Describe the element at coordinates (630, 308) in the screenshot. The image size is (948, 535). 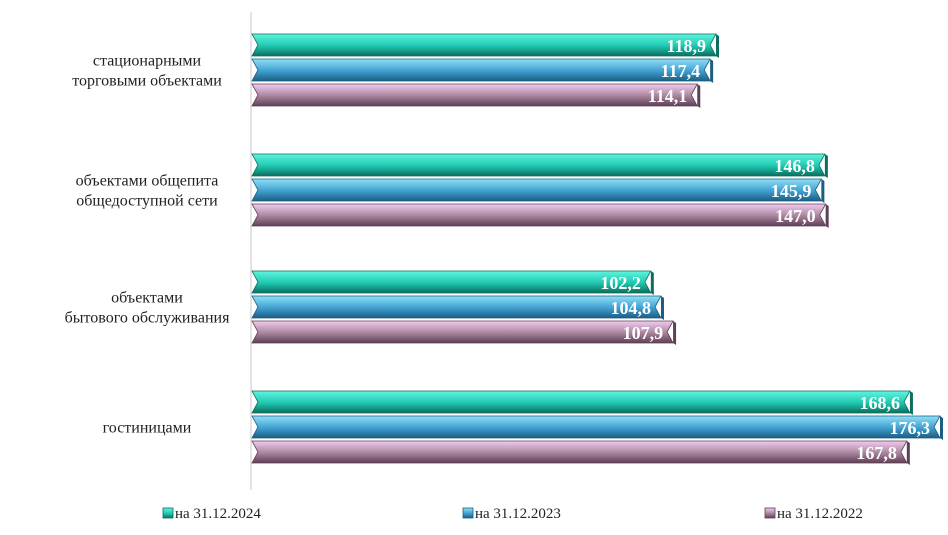
I see `value-label: 104,8` at that location.